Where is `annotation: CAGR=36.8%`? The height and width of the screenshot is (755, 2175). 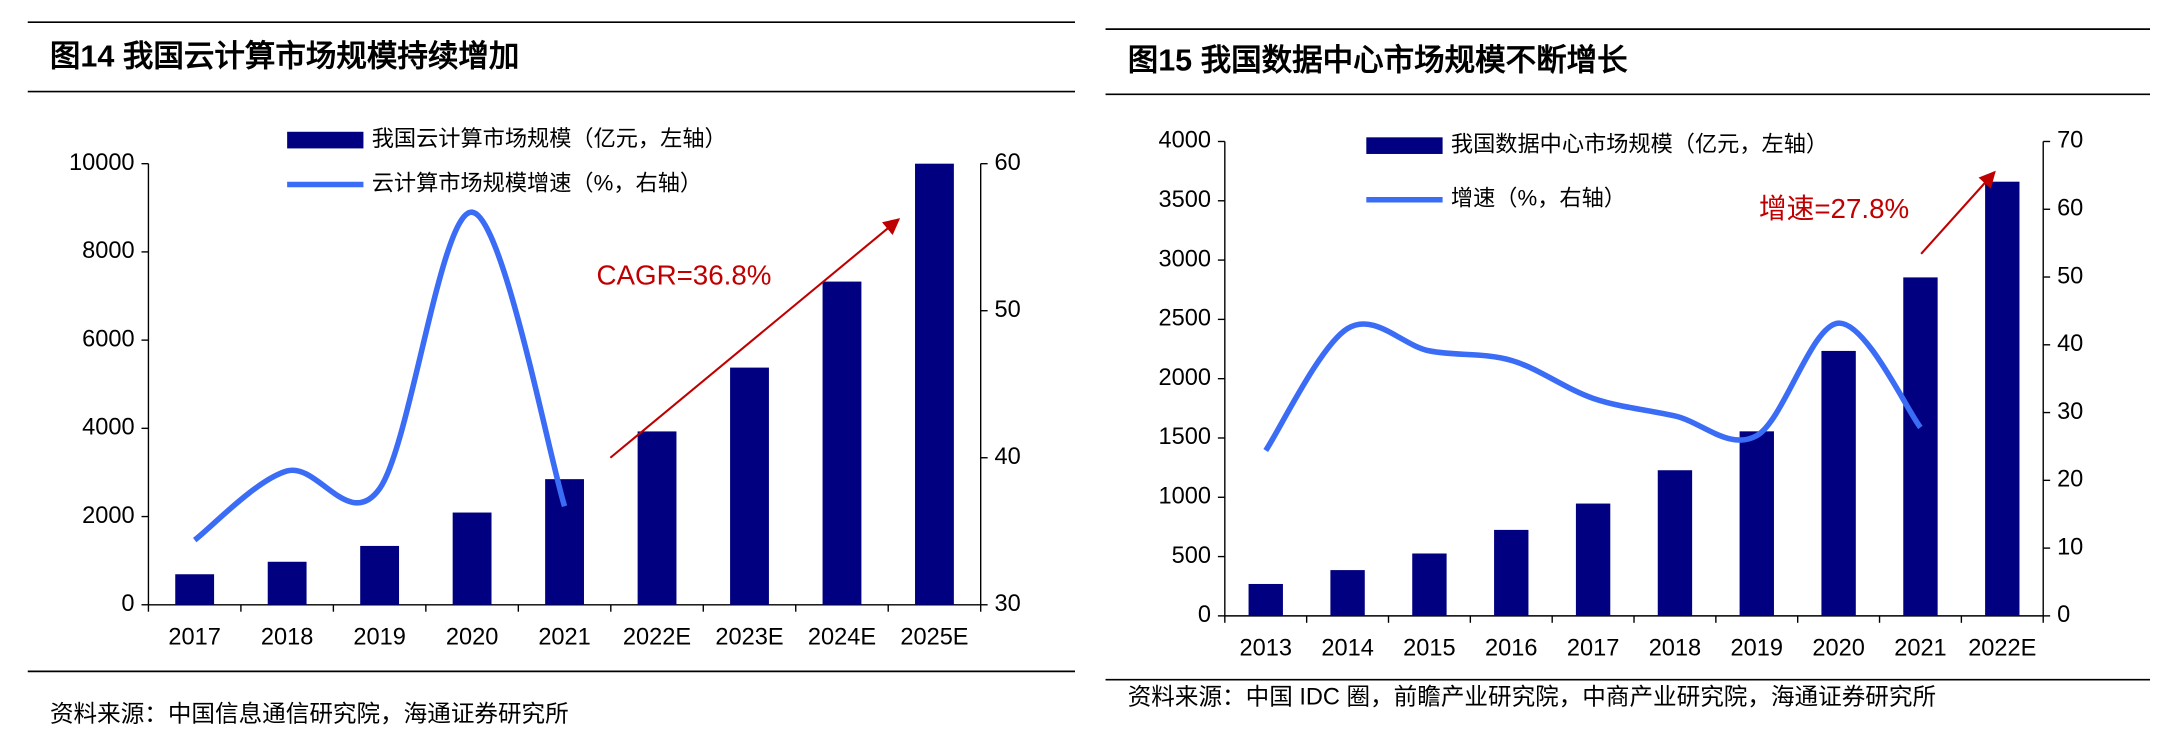
annotation: CAGR=36.8% is located at coordinates (683, 275).